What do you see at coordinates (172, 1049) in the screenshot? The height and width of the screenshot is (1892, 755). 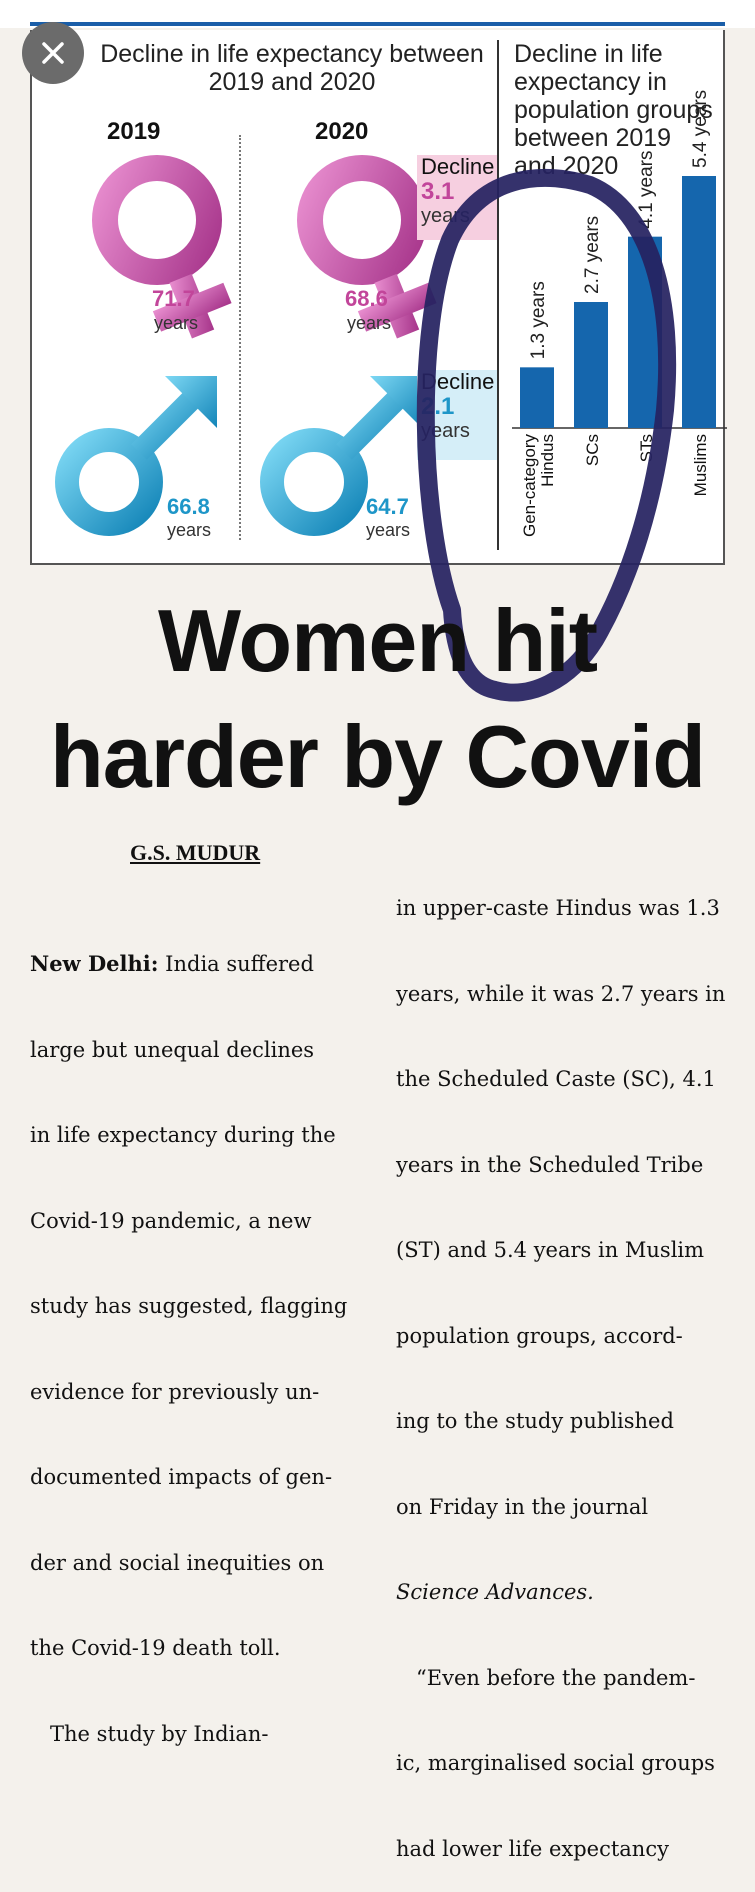 I see `col1-line: large but unequal declines` at bounding box center [172, 1049].